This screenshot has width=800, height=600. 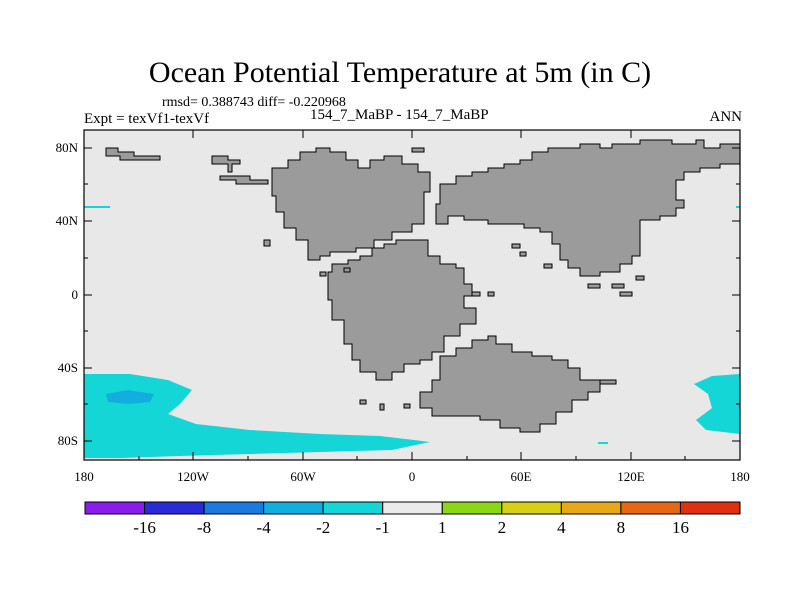 I want to click on anomaly-mark-west, so click(x=97, y=207).